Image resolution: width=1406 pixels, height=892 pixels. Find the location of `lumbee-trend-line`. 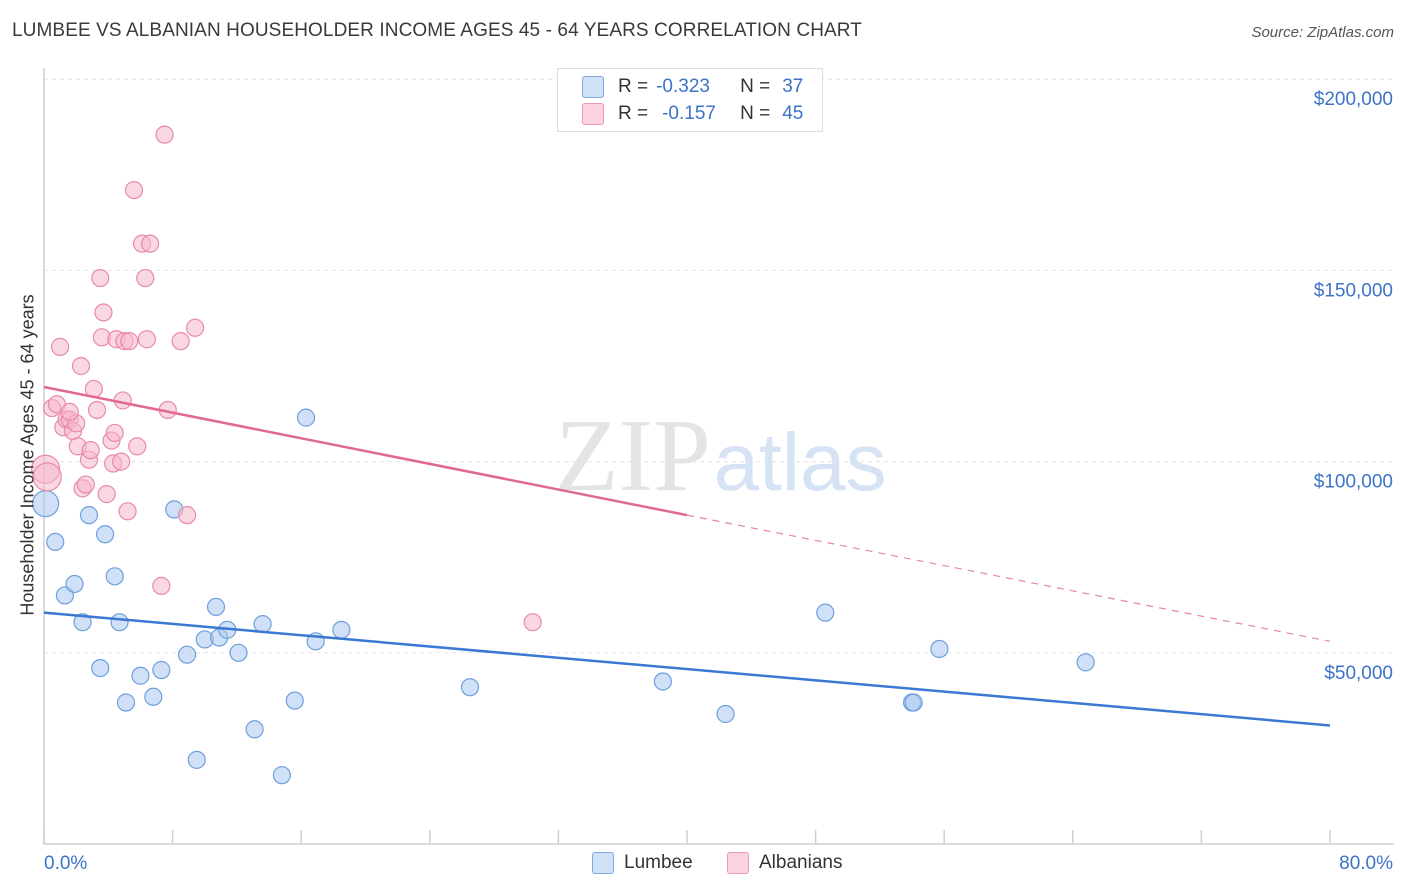

lumbee-trend-line is located at coordinates (687, 669).